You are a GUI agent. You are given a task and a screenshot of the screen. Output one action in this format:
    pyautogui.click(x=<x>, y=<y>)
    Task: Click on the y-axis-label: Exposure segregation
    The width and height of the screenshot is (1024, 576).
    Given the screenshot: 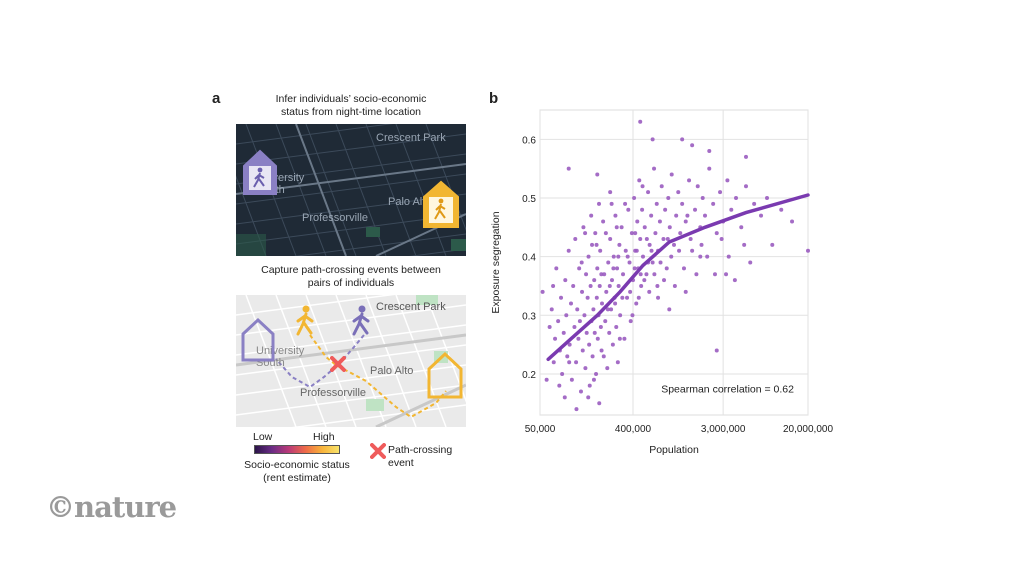 What is the action you would take?
    pyautogui.click(x=496, y=262)
    